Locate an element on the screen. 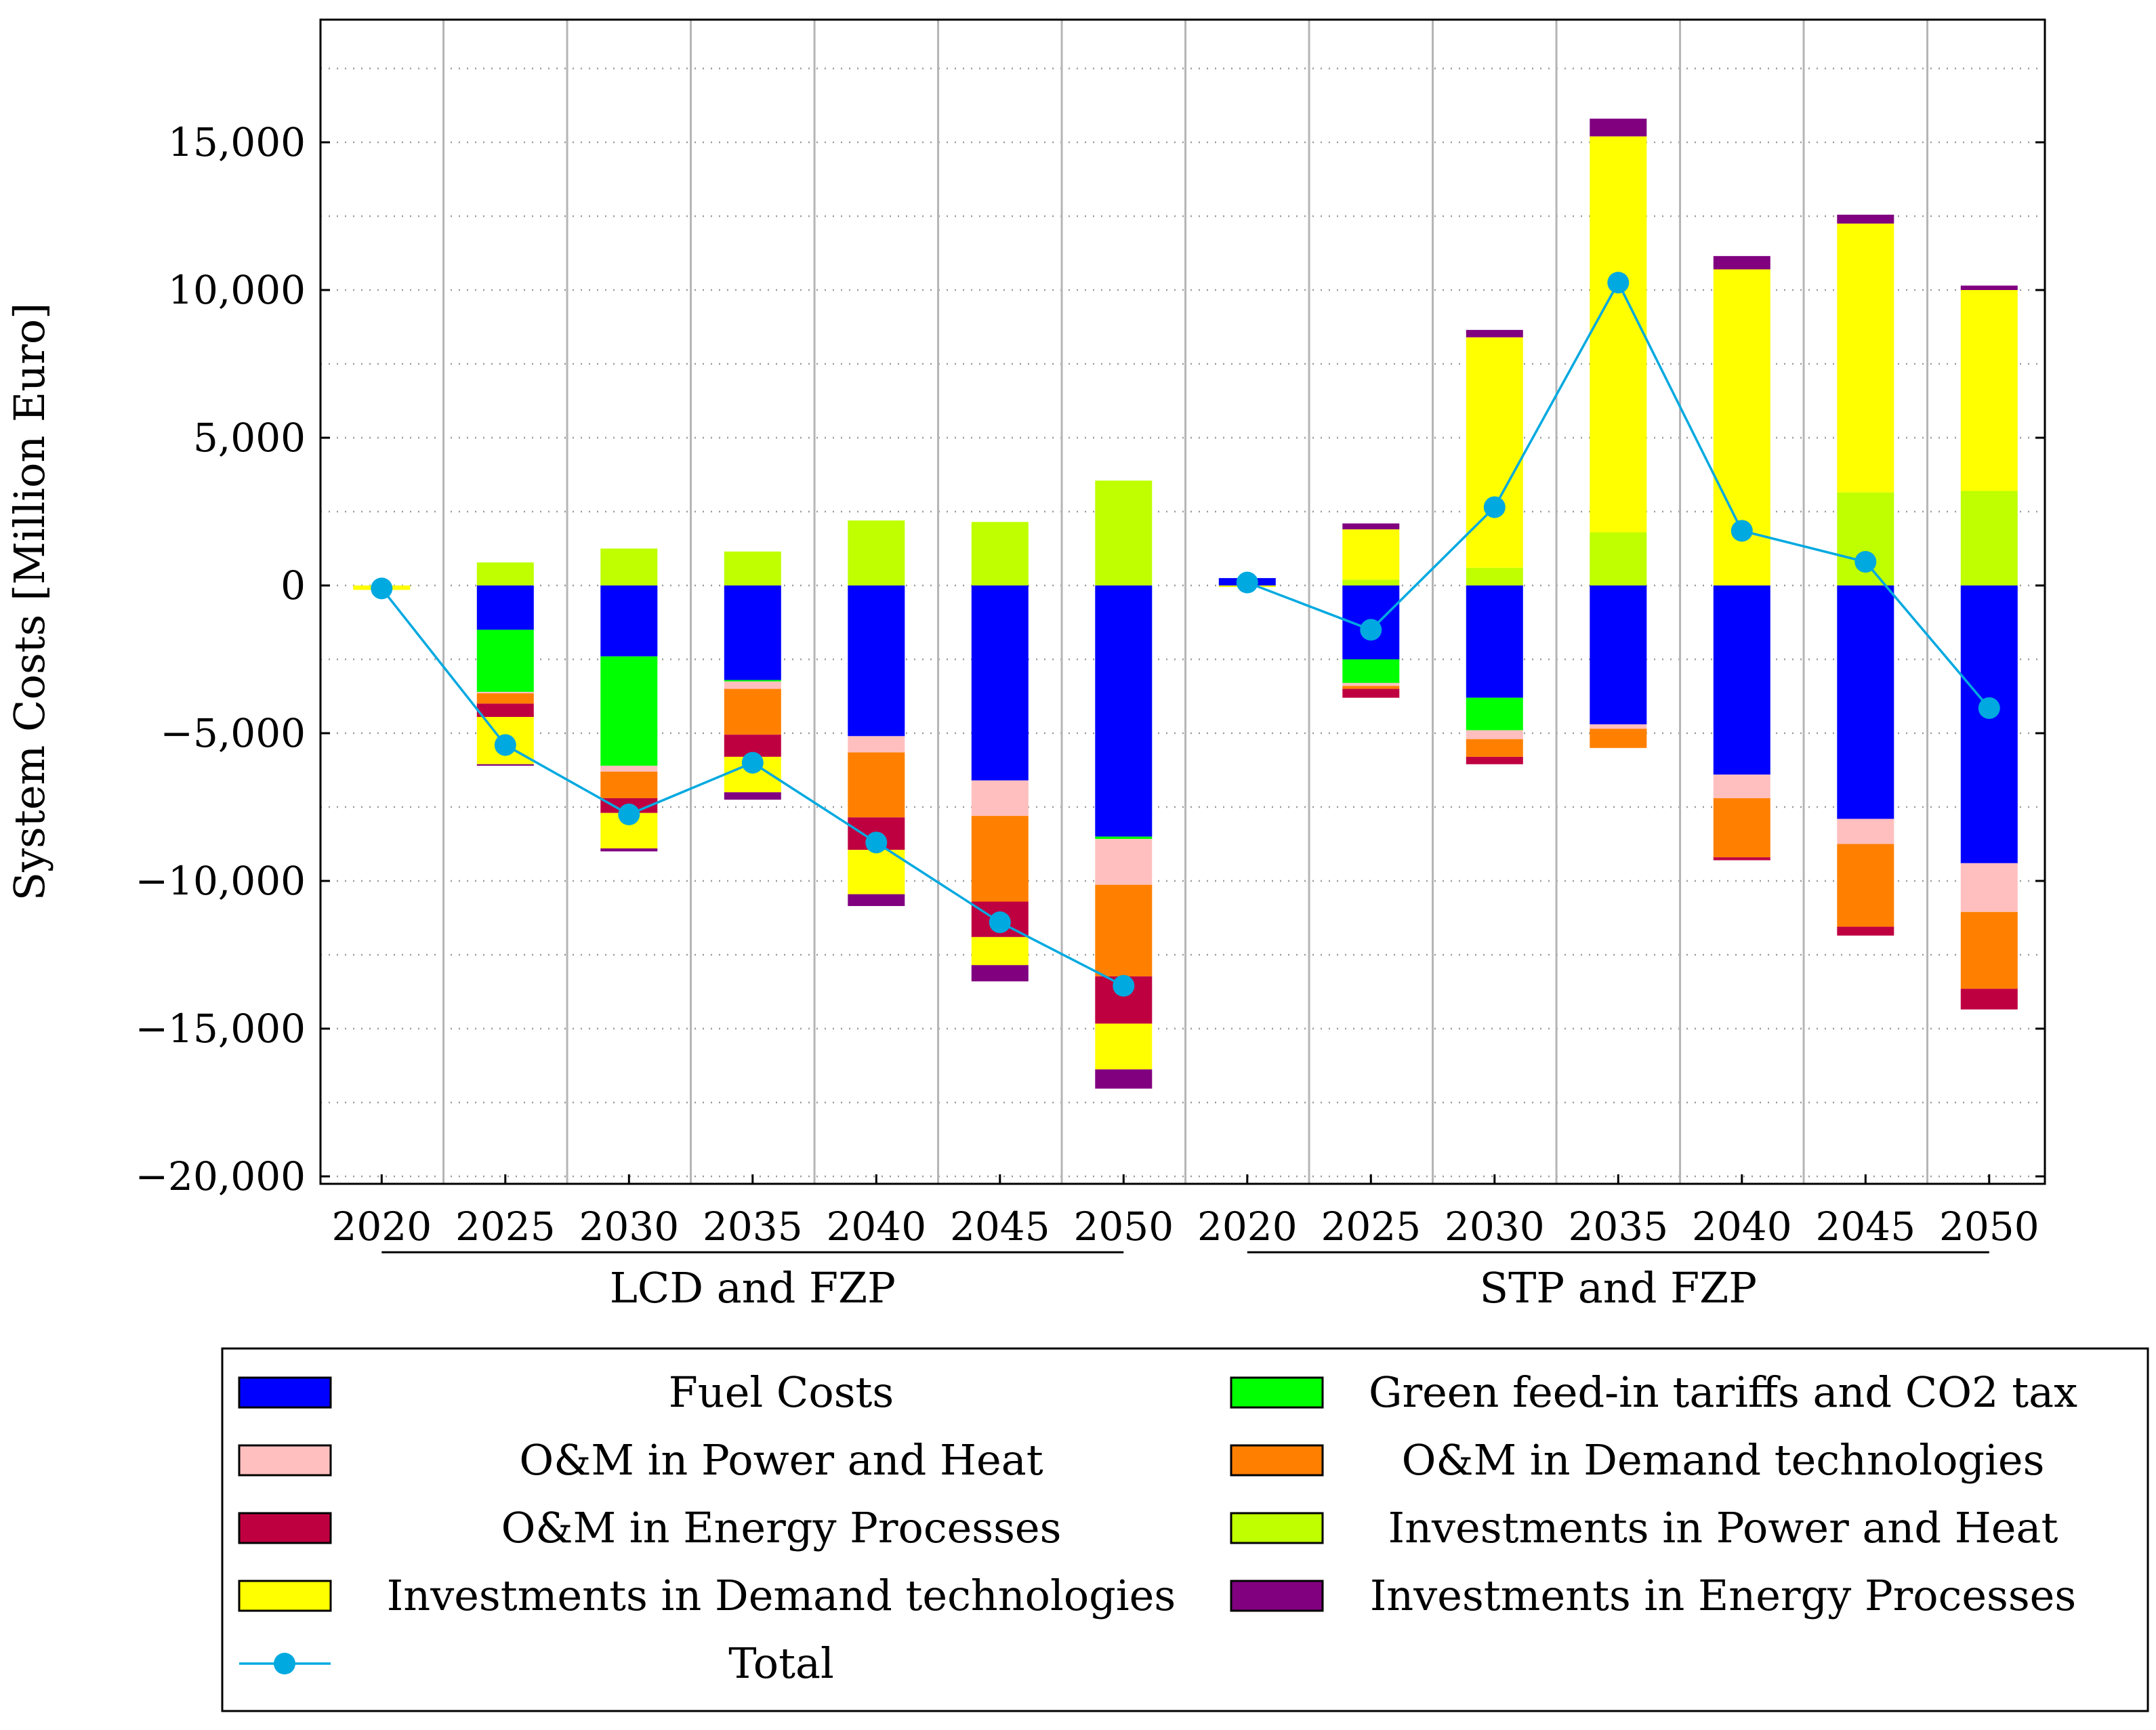  y-tick-label: −5,000 is located at coordinates (233, 733).